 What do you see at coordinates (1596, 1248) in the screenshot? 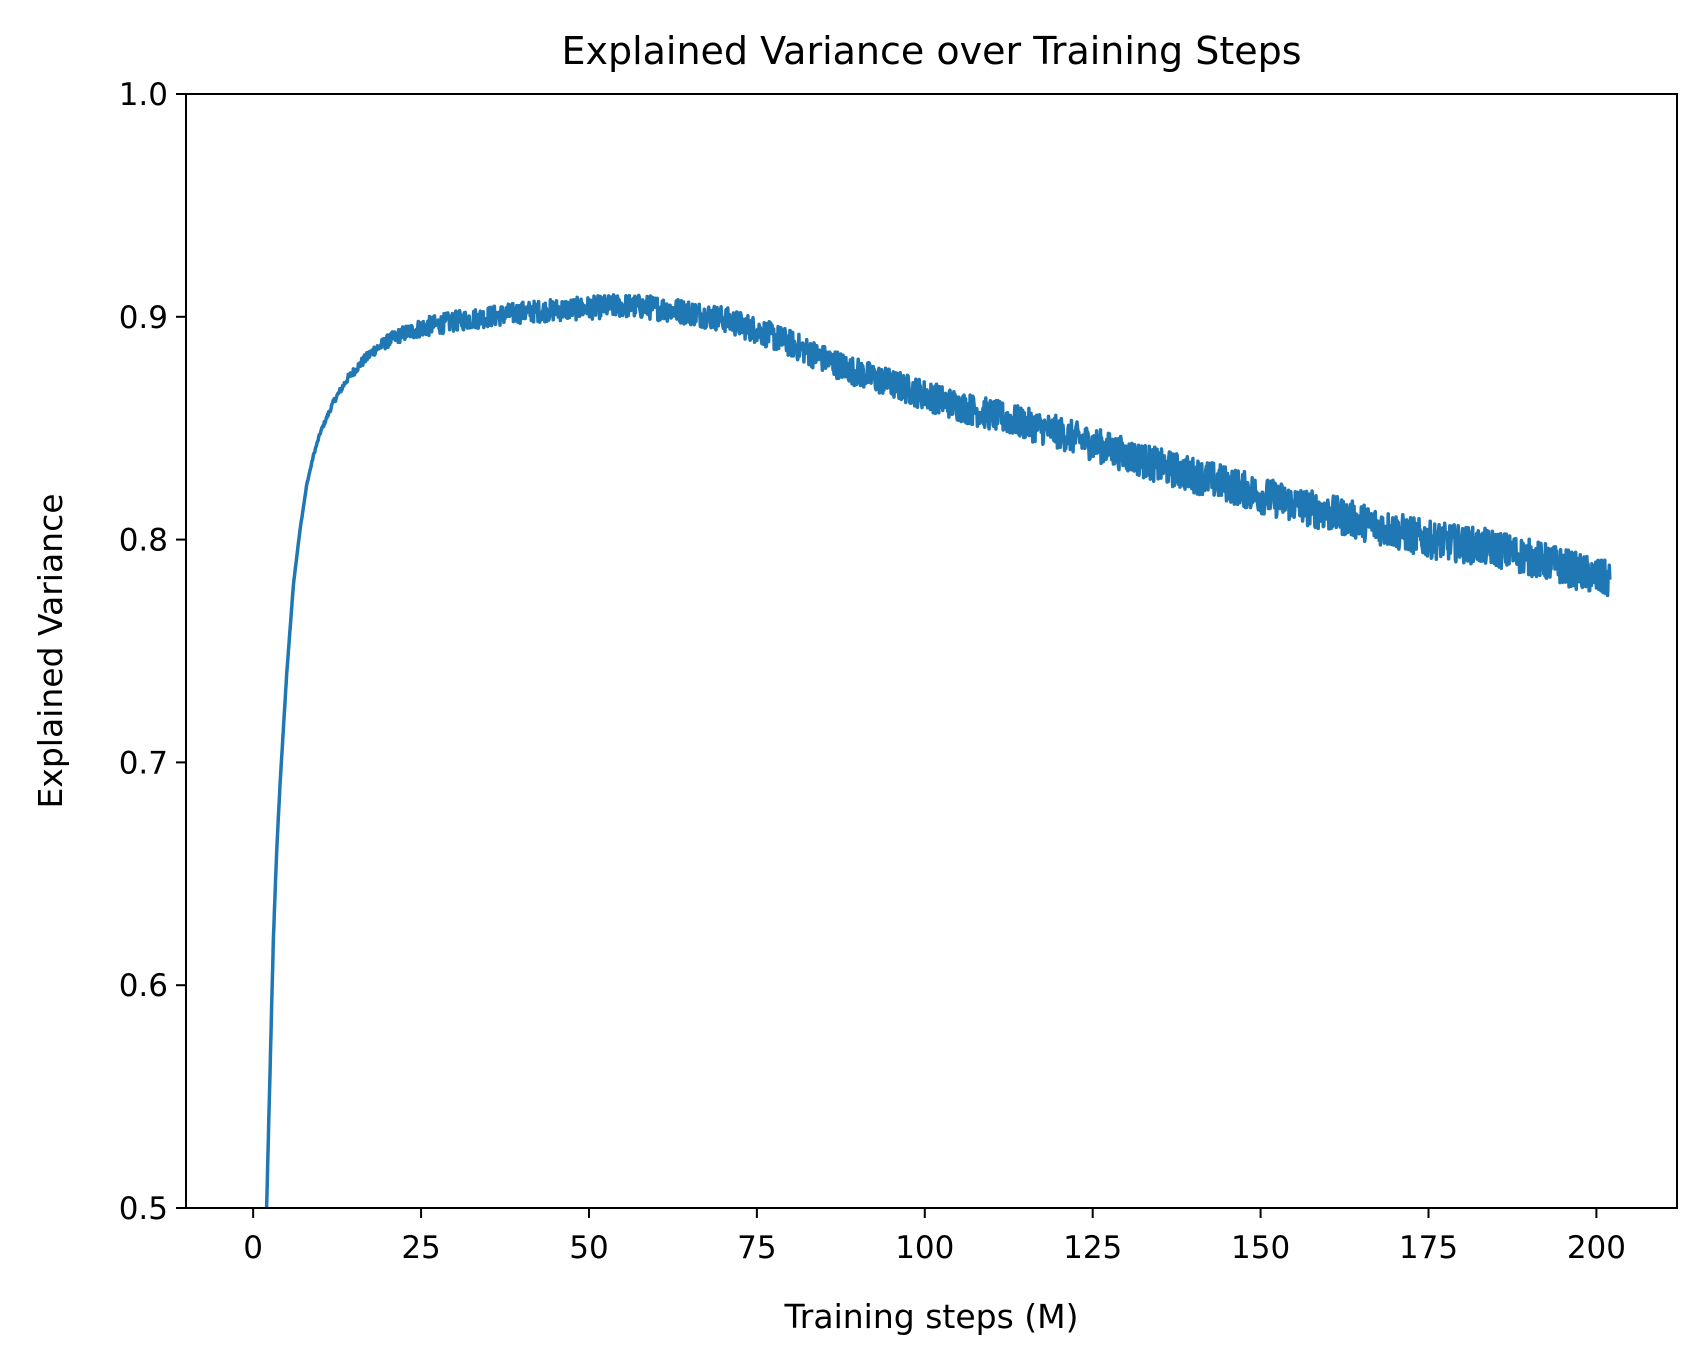
I see `x-tick-label: 200` at bounding box center [1596, 1248].